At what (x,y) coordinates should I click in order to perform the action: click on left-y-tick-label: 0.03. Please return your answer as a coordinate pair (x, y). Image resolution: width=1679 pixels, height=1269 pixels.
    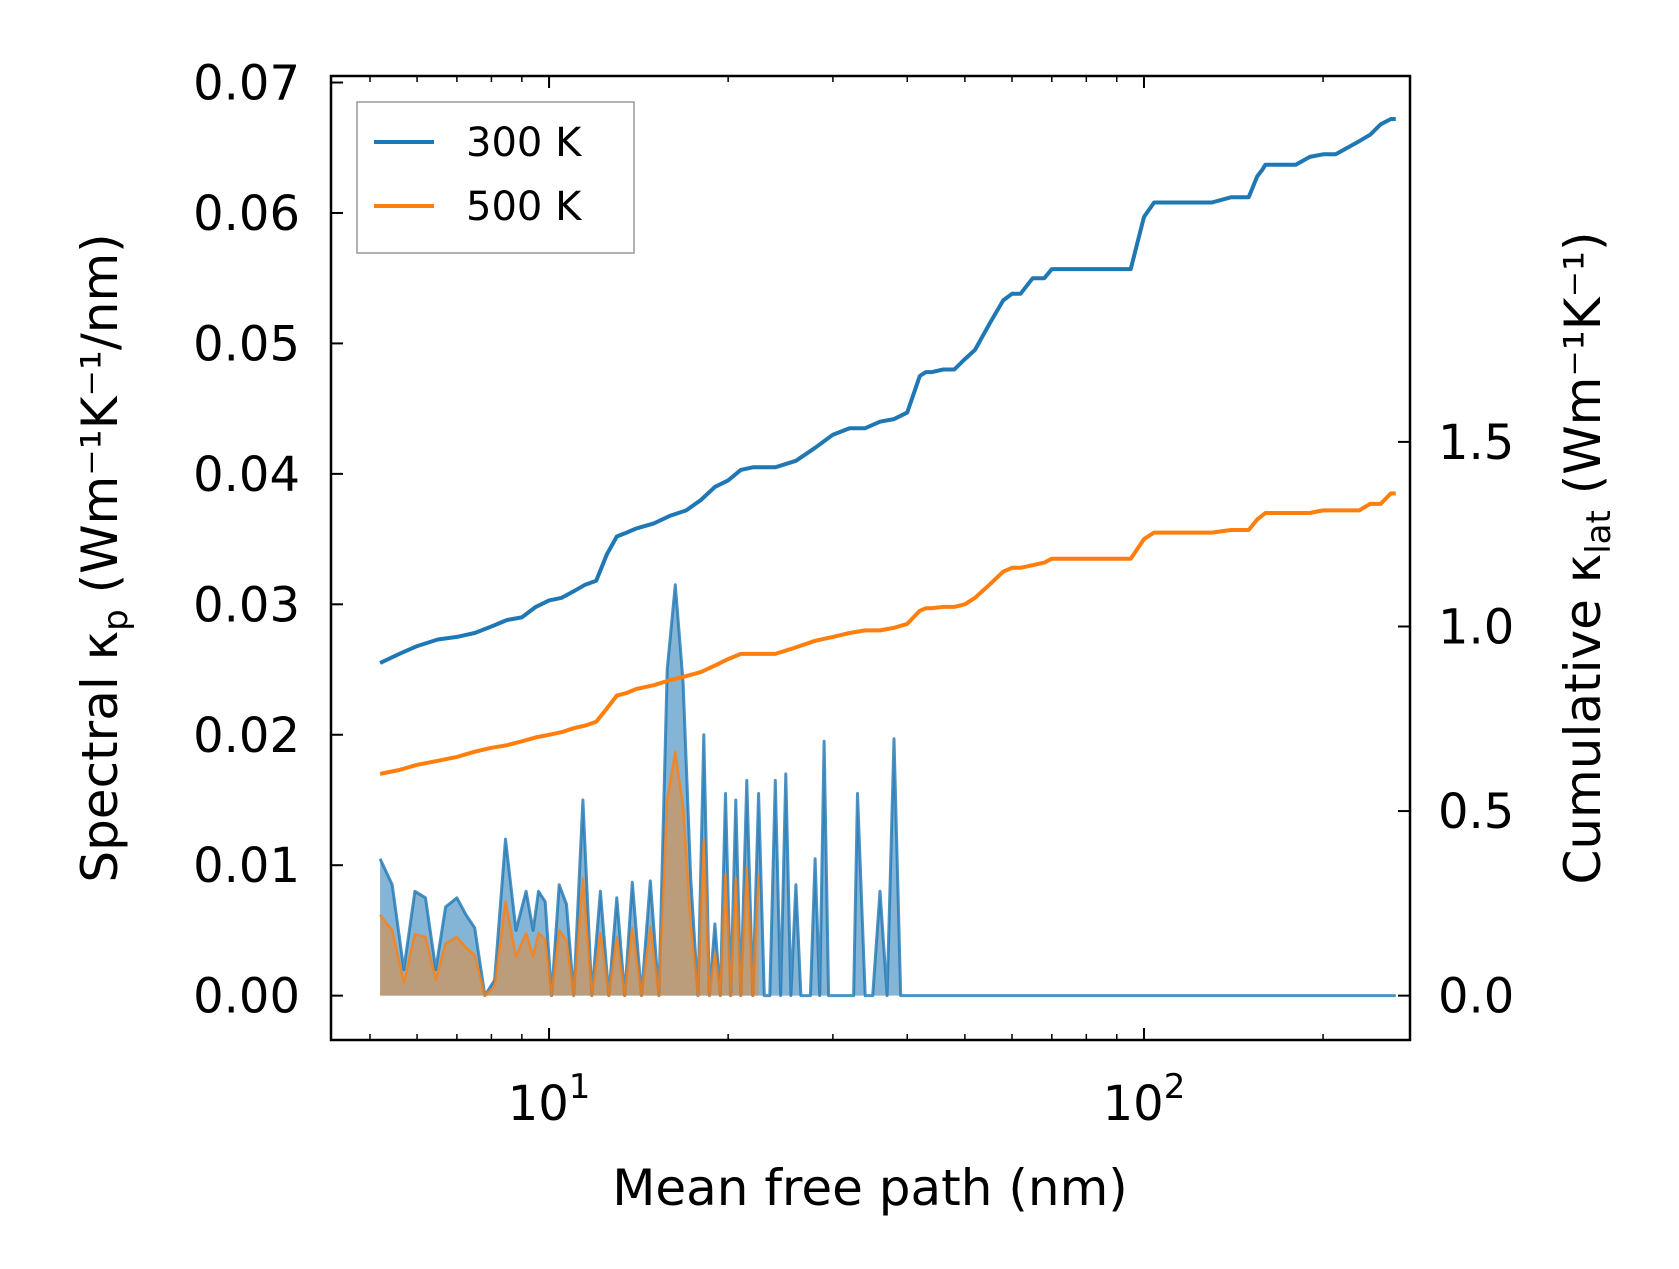
    Looking at the image, I should click on (246, 605).